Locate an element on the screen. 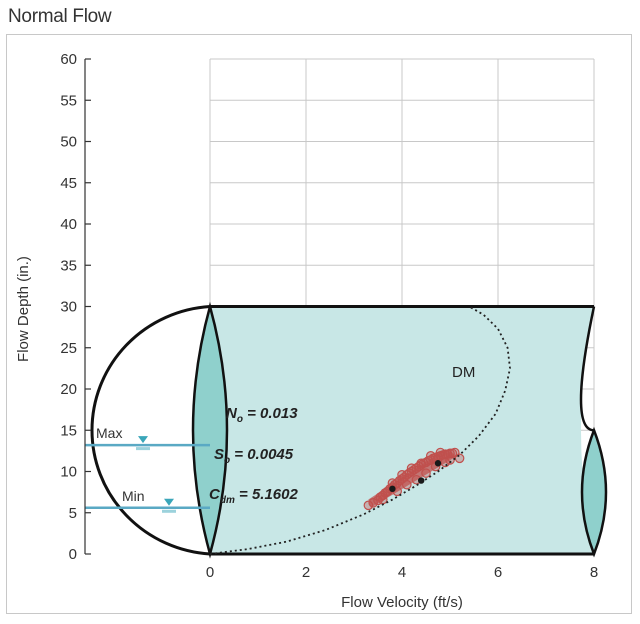 The image size is (640, 624). y-tick-label: 35 is located at coordinates (68, 265).